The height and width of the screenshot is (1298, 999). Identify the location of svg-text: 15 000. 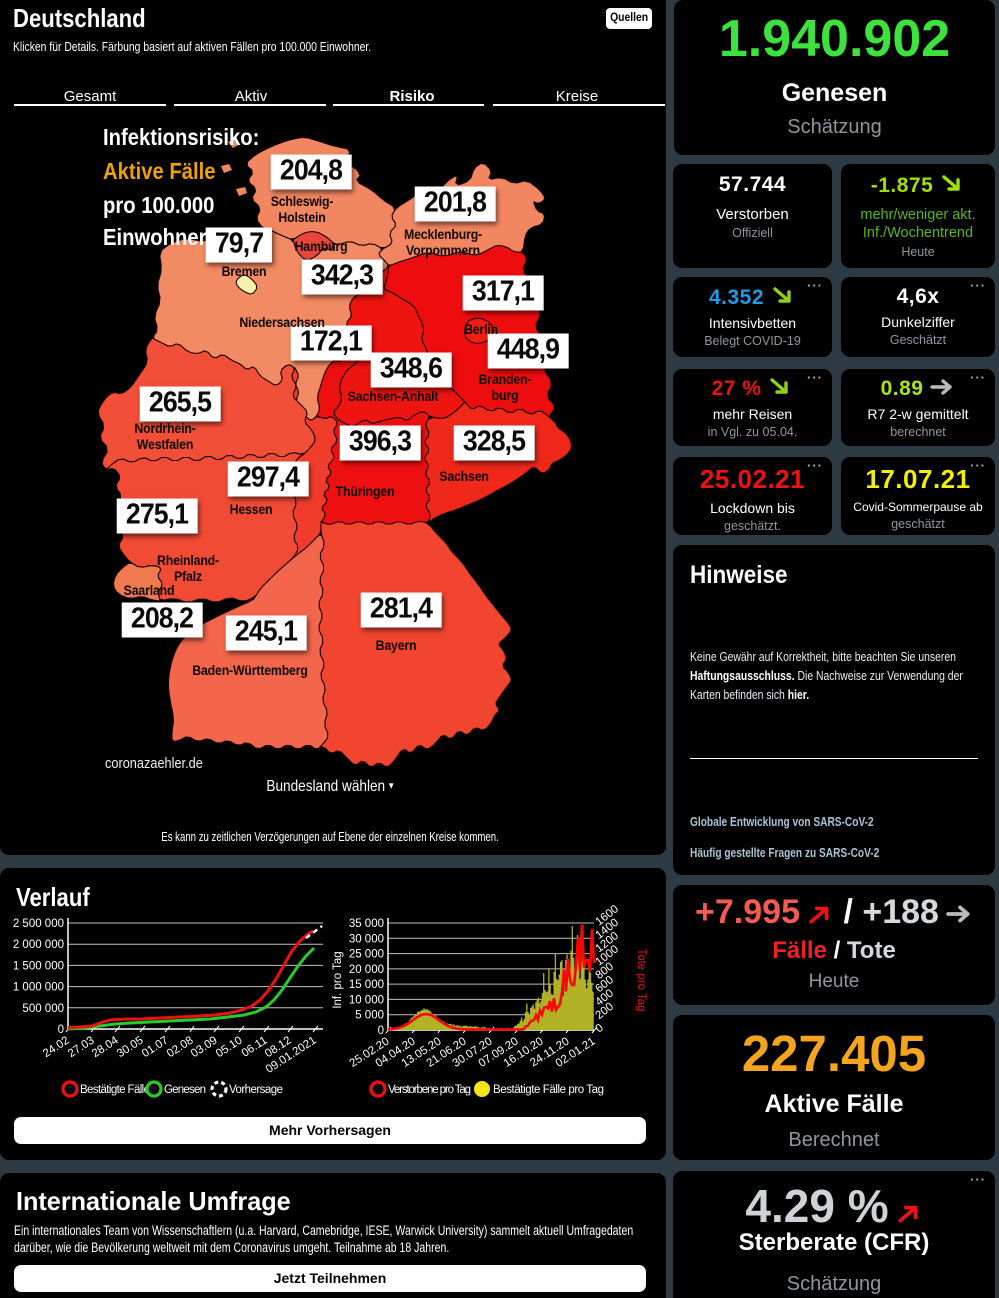
(366, 985).